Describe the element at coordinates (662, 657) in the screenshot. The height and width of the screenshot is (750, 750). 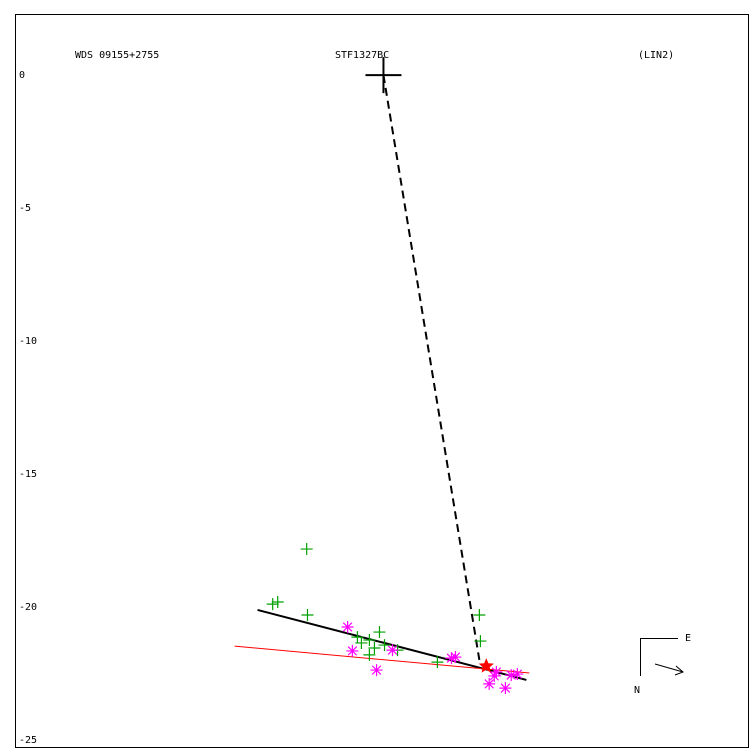
I see `compass` at that location.